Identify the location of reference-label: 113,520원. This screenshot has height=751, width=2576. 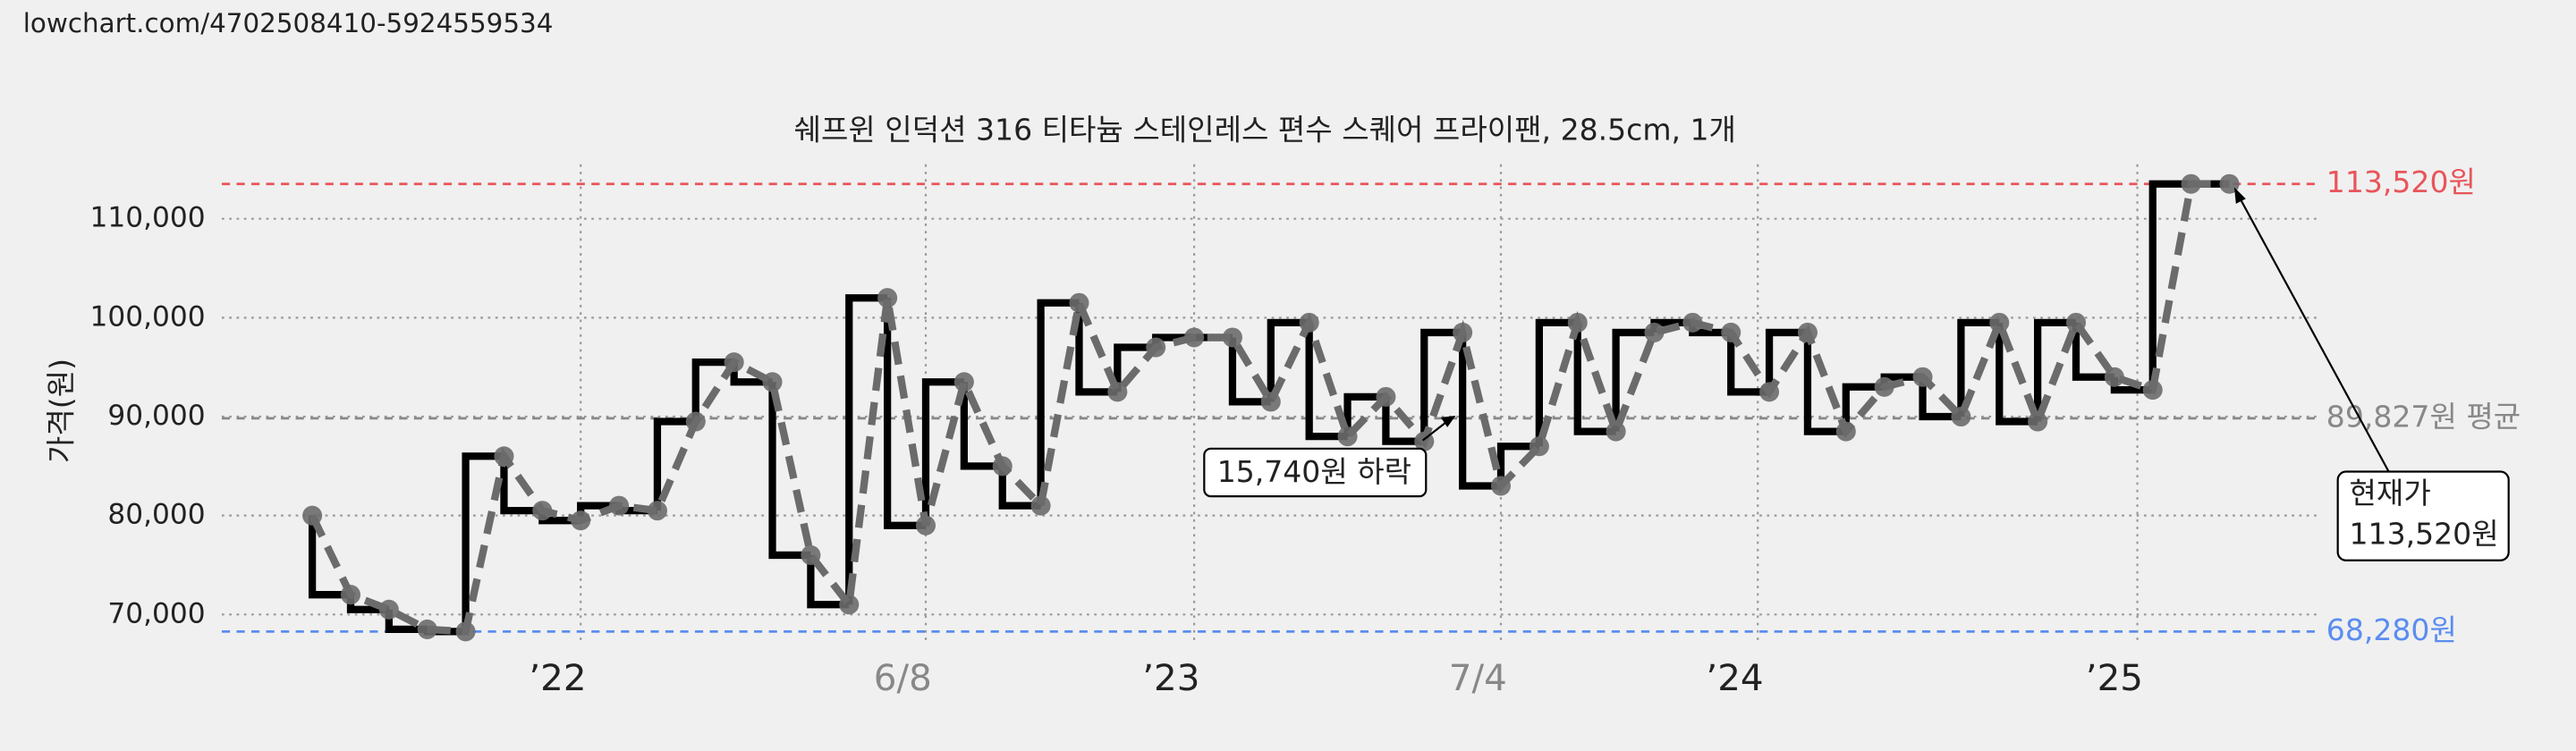
(2401, 182).